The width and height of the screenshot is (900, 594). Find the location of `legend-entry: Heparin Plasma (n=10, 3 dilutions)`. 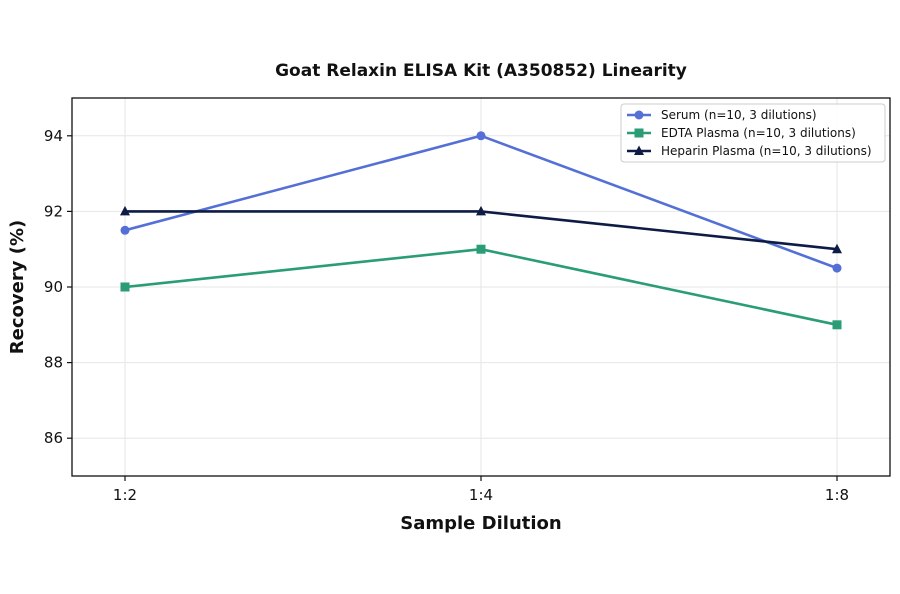

legend-entry: Heparin Plasma (n=10, 3 dilutions) is located at coordinates (749, 151).